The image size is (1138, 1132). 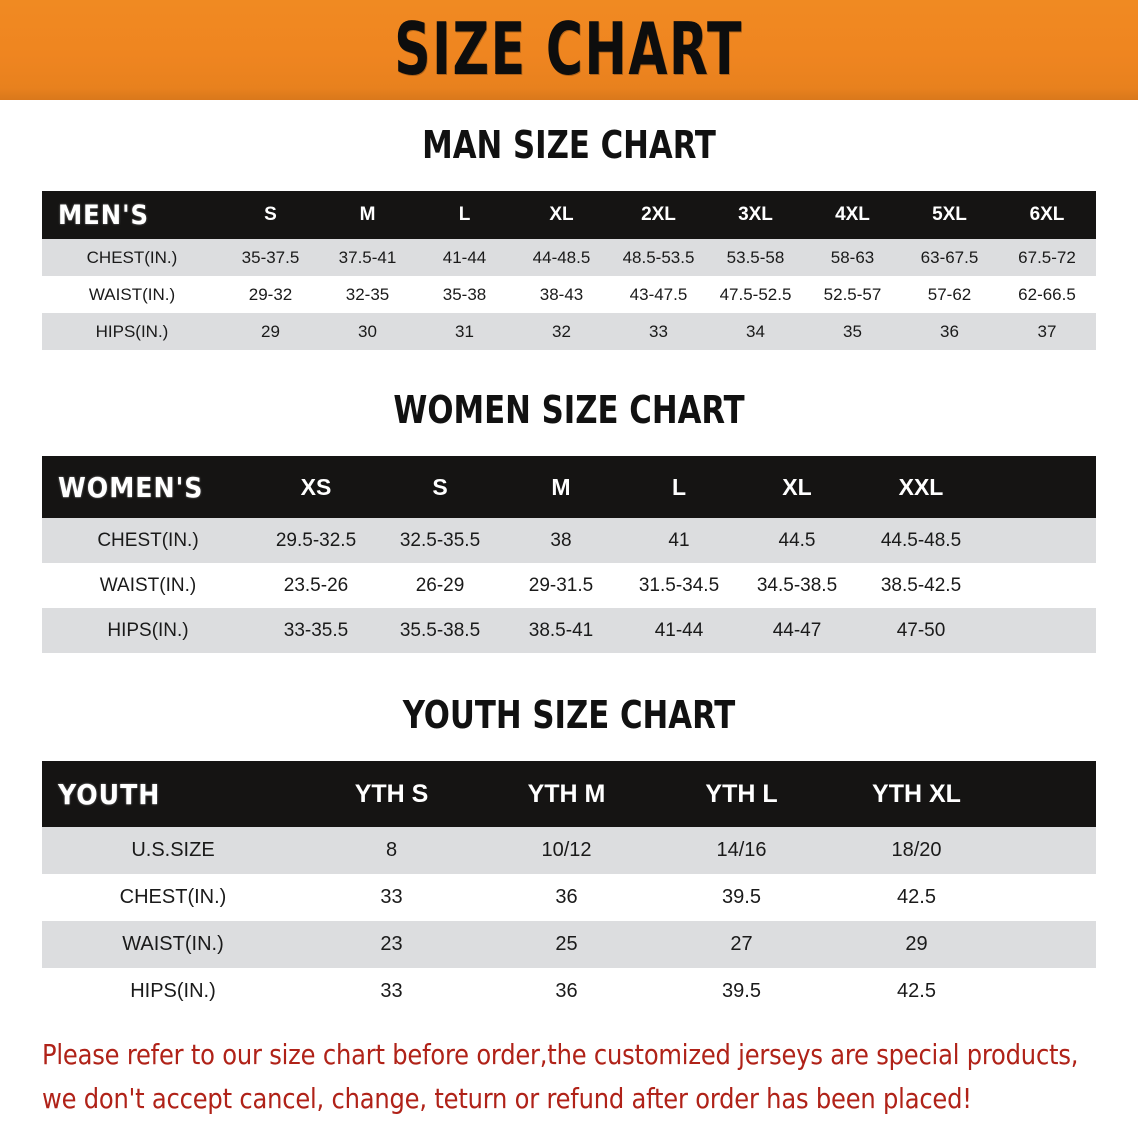 I want to click on man-header-m: M, so click(x=367, y=215).